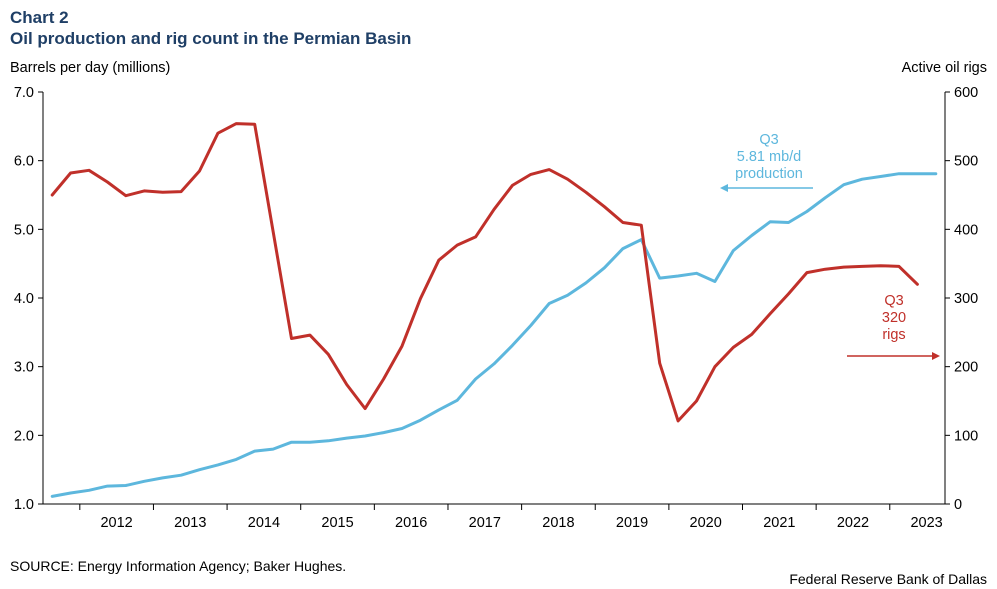 The height and width of the screenshot is (589, 997). What do you see at coordinates (411, 523) in the screenshot?
I see `x-tick-label: 2016` at bounding box center [411, 523].